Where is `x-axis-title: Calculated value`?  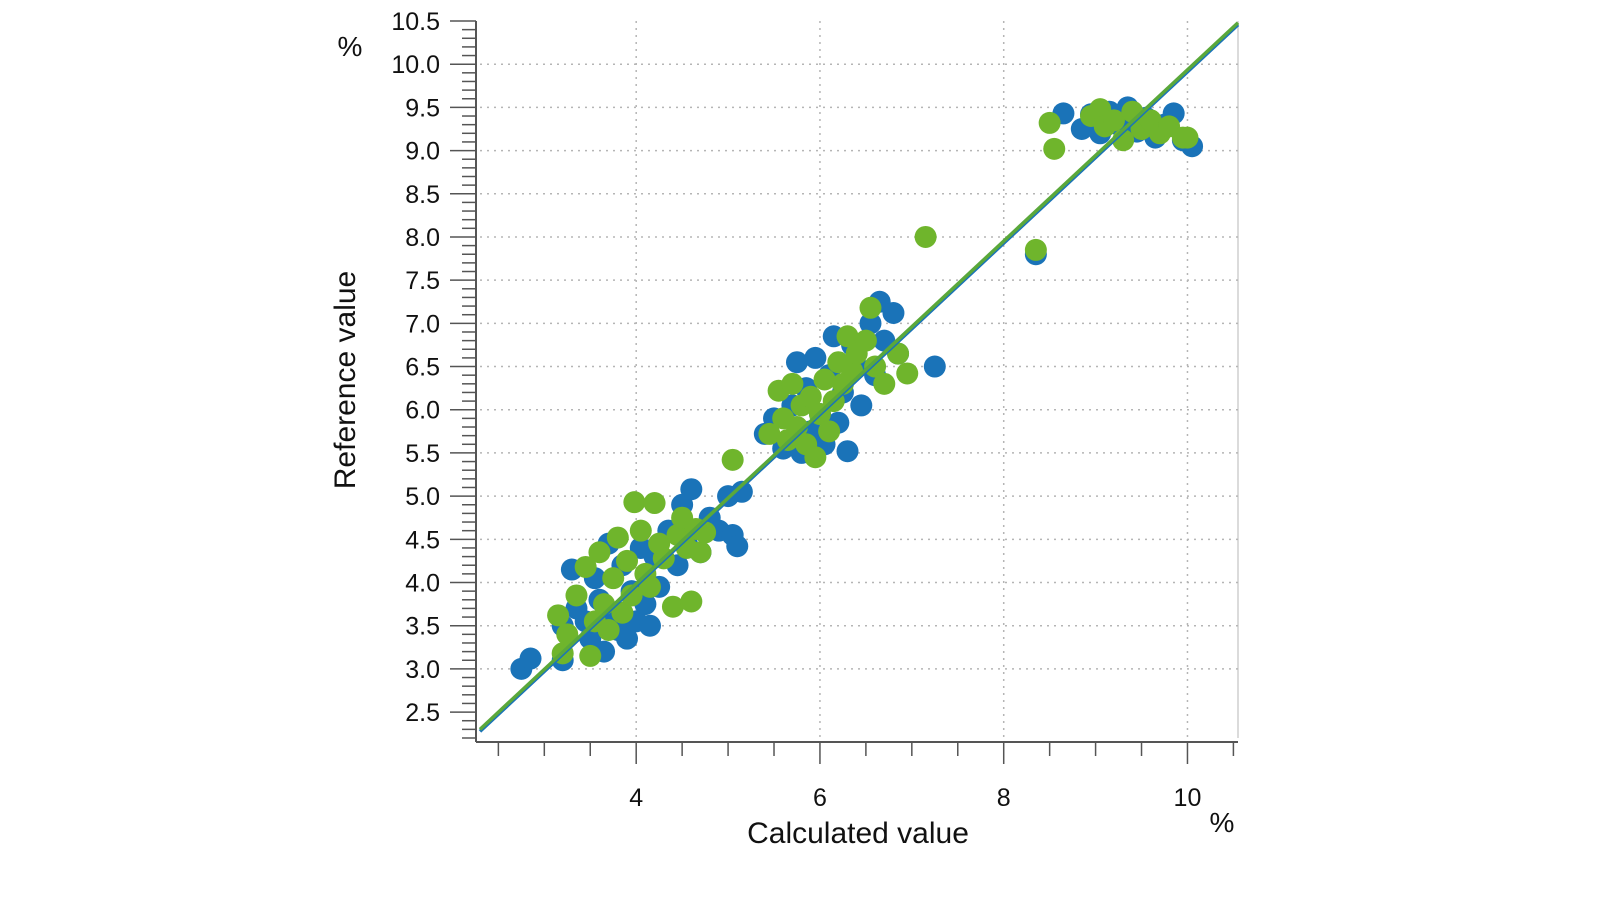
x-axis-title: Calculated value is located at coordinates (858, 833).